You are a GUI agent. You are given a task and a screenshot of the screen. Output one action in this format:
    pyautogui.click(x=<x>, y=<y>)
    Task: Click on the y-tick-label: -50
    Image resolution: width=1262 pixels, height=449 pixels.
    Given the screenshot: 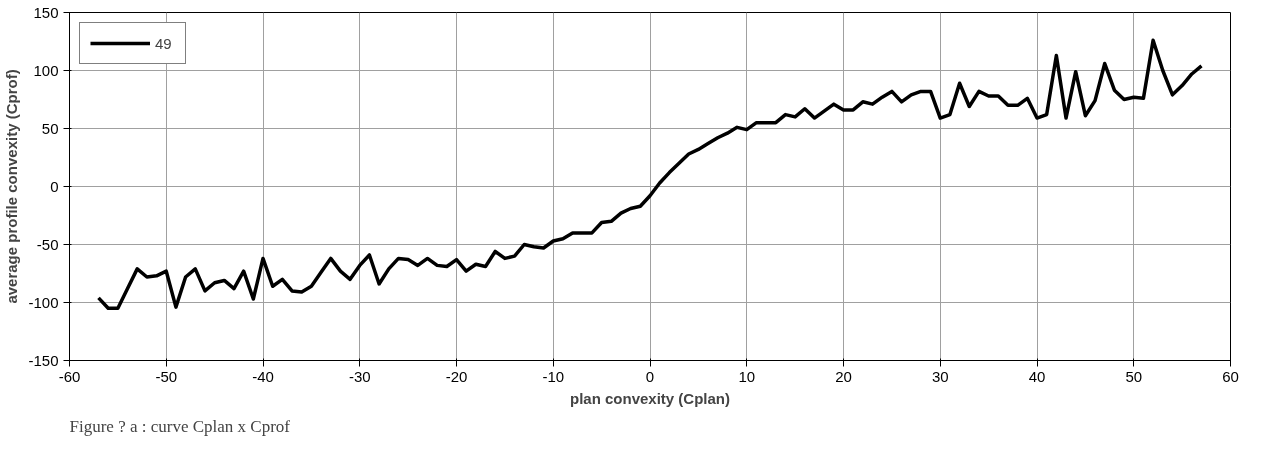 What is the action you would take?
    pyautogui.click(x=47, y=244)
    